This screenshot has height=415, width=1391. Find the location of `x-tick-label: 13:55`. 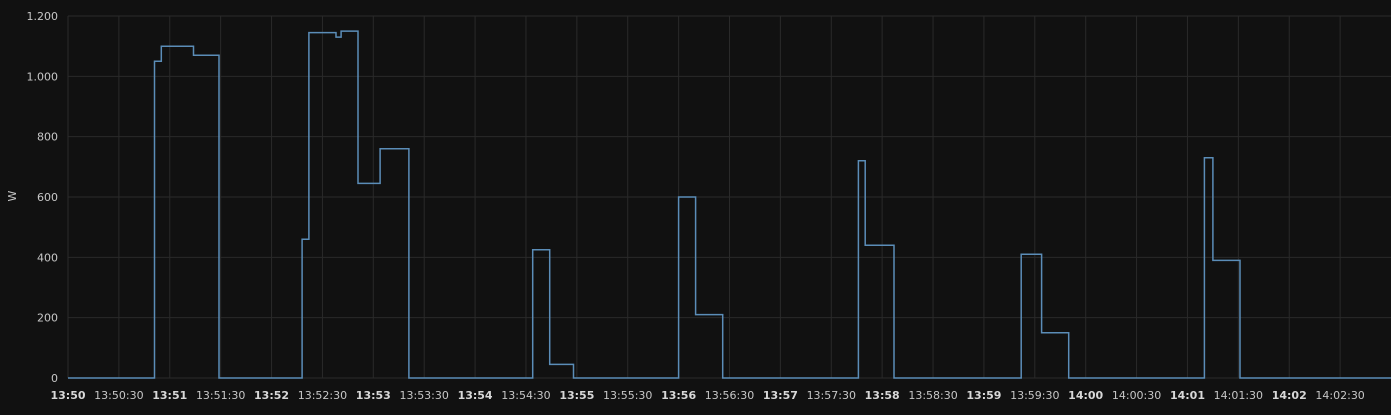

x-tick-label: 13:55 is located at coordinates (576, 395).